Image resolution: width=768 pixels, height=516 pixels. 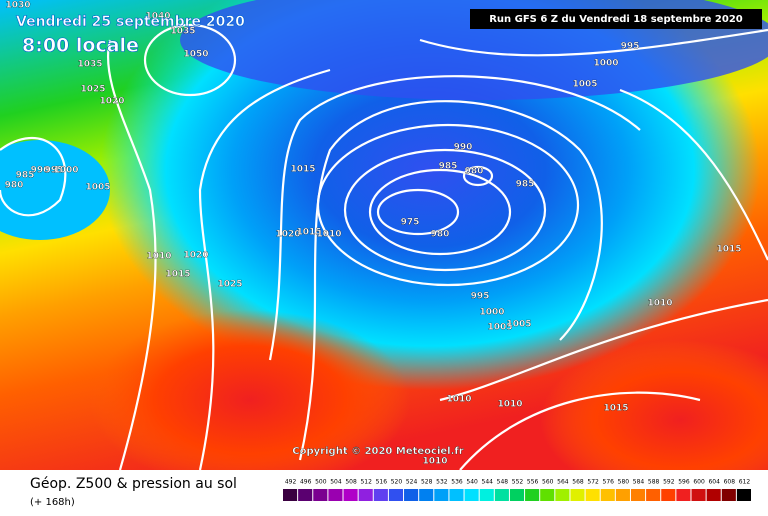 I want to click on scale-label: 492, so click(x=291, y=482).